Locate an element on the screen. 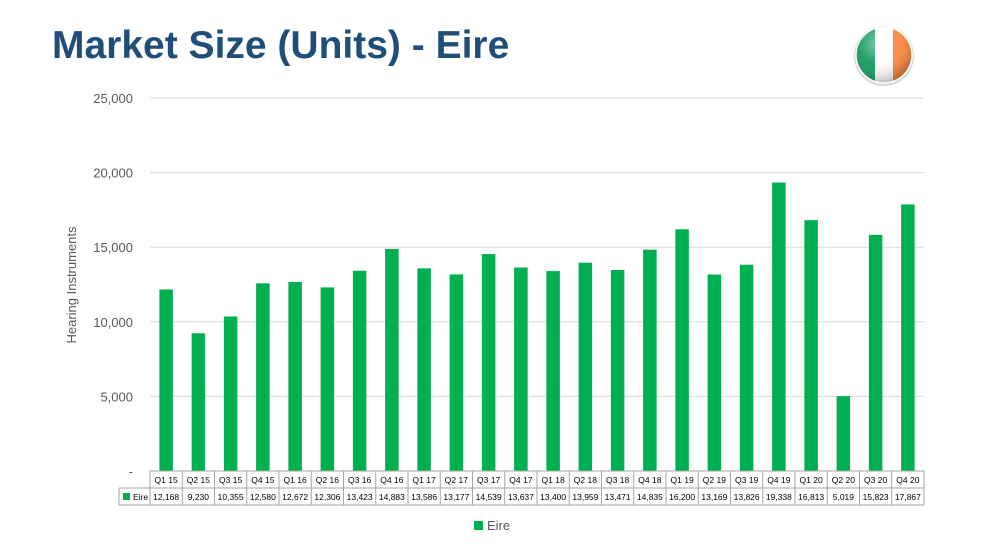 This screenshot has width=992, height=556. x-category-label: Q4 17 is located at coordinates (520, 480).